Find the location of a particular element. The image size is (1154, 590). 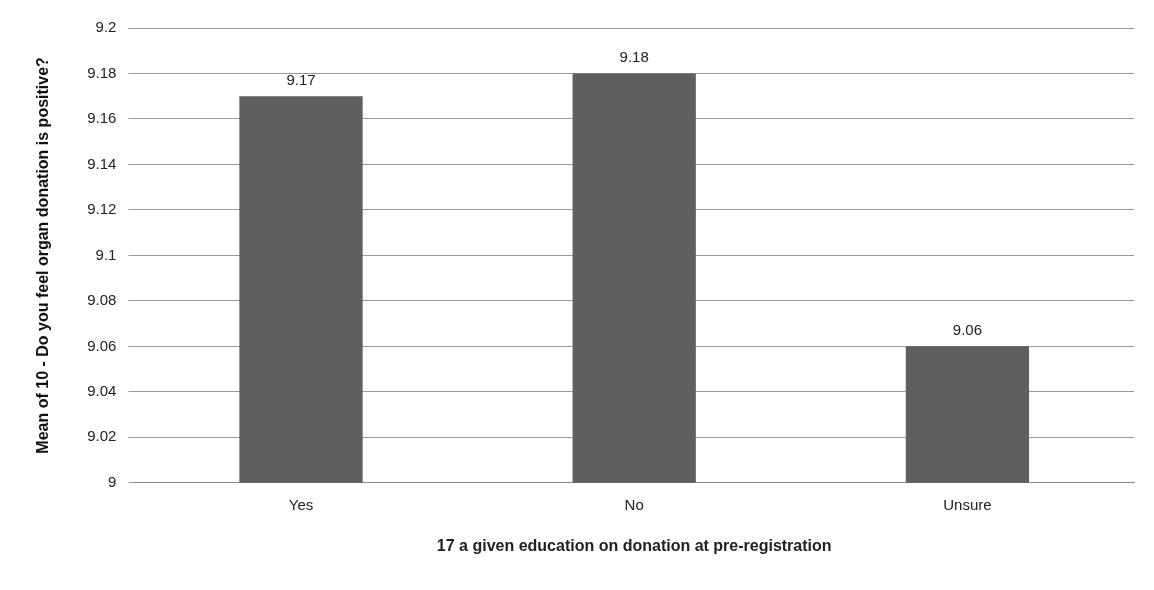

x-tick-label: Yes is located at coordinates (301, 504).